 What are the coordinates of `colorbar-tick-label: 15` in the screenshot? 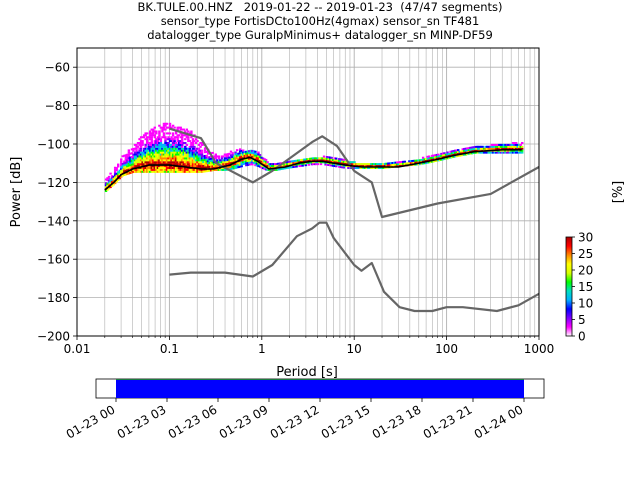 It's located at (585, 287).